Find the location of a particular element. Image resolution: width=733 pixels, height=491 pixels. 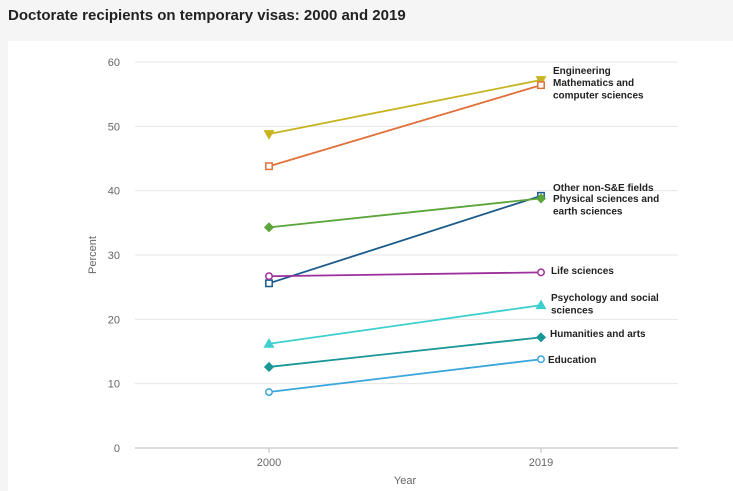

y-axis-ticks: 0 10 20 30 40 50 60 is located at coordinates (114, 256).